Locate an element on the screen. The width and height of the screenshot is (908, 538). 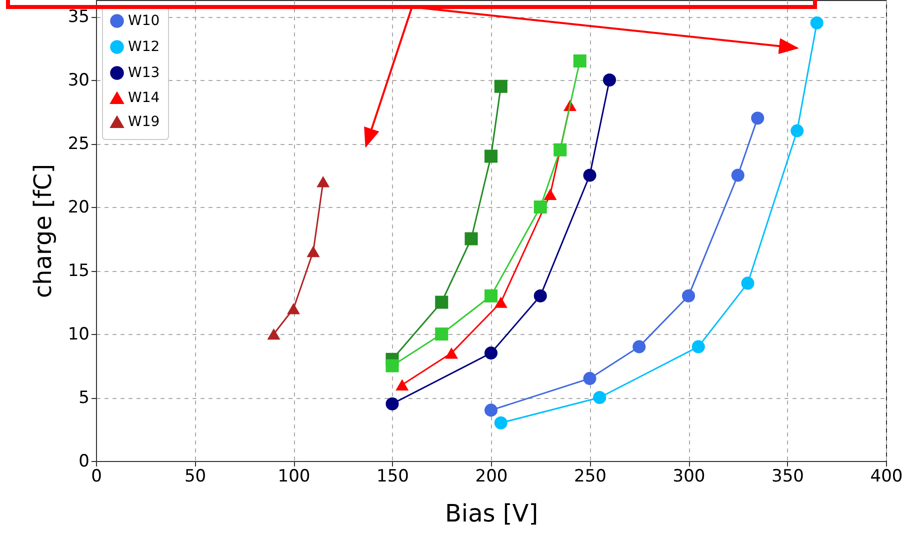
y-tick-label: 25 is located at coordinates (79, 144).